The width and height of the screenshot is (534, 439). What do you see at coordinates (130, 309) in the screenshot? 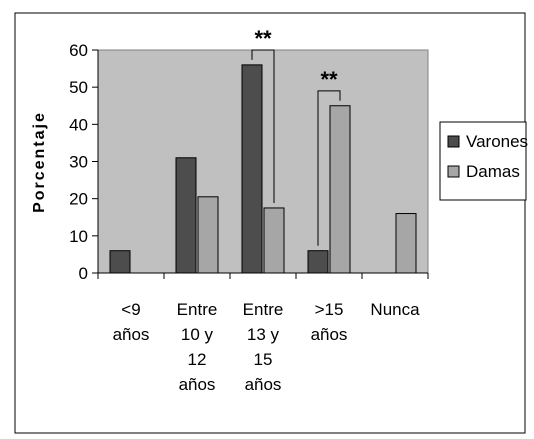
I see `x-tick-label: <9` at bounding box center [130, 309].